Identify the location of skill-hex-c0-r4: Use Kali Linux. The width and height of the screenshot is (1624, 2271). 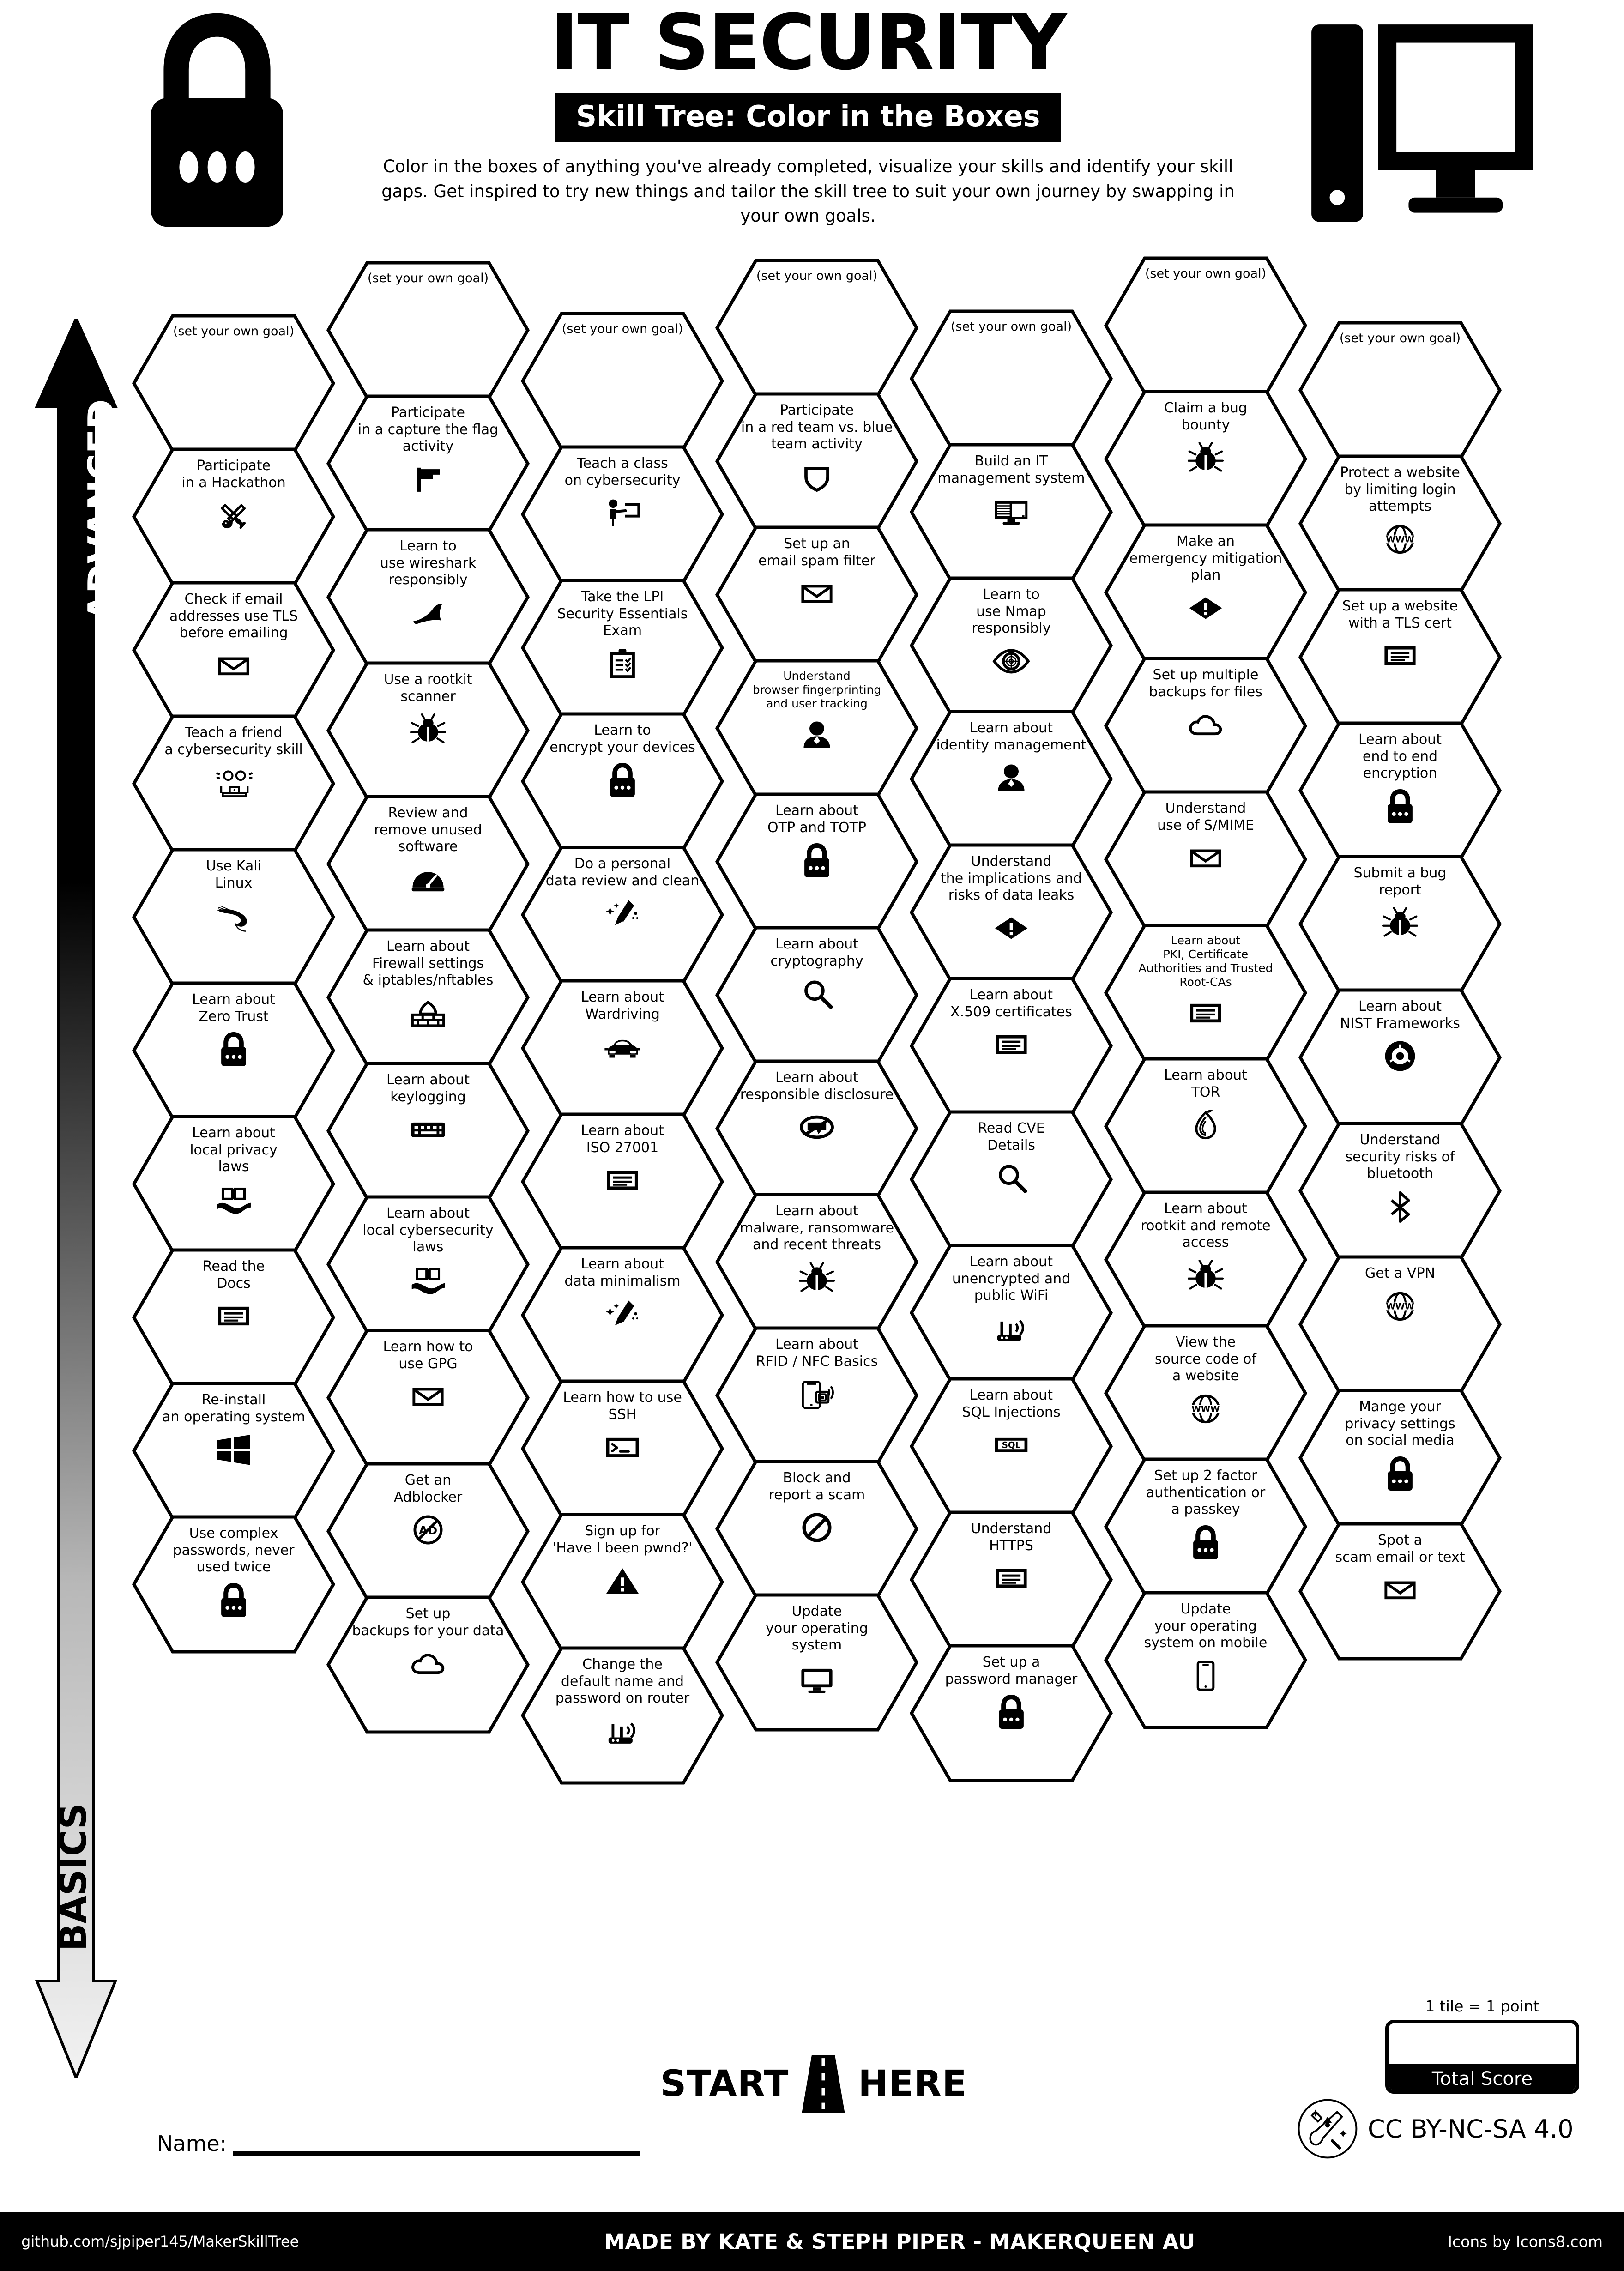
(233, 917).